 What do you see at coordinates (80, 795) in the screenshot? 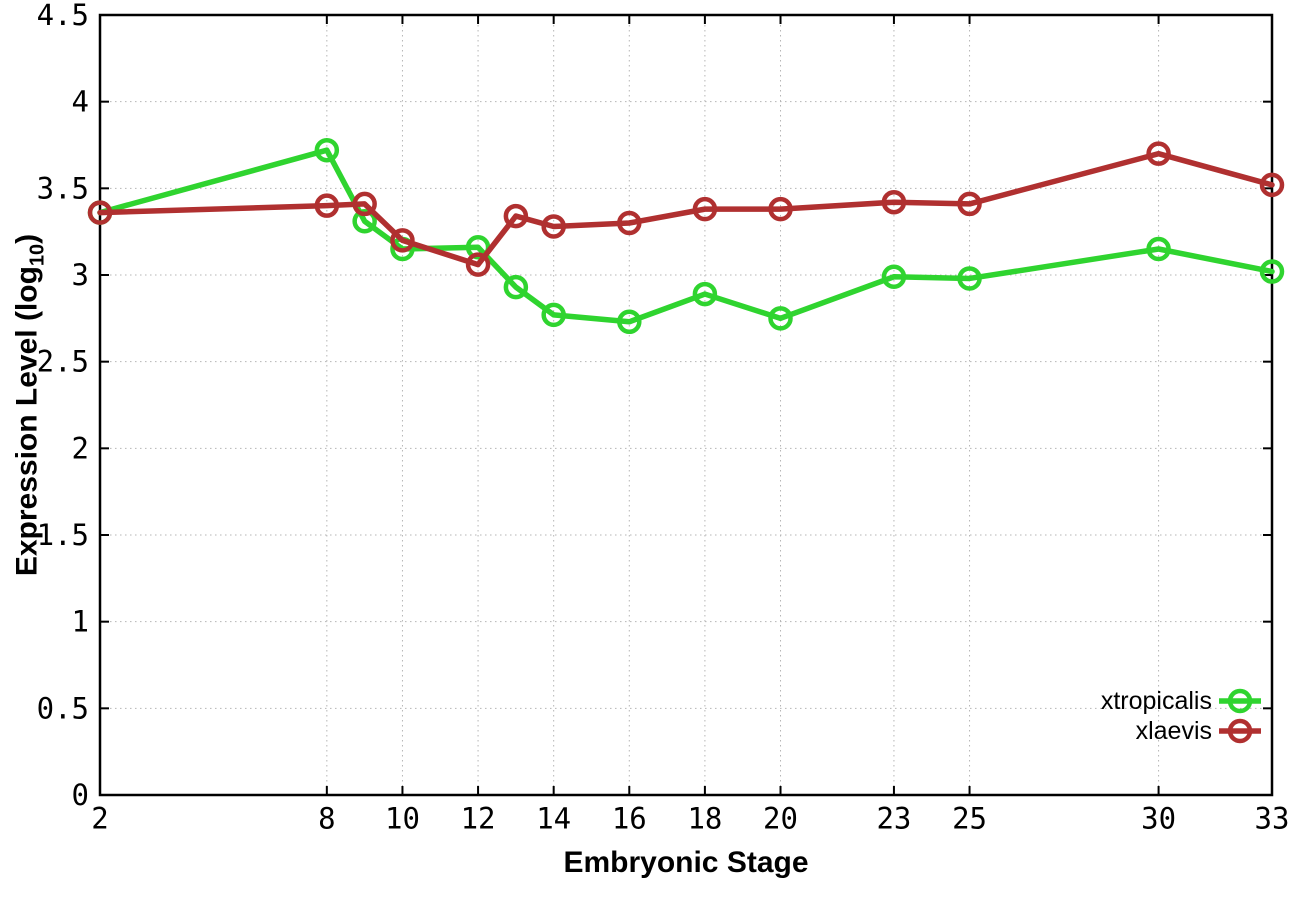
I see `y-tick-label: 0` at bounding box center [80, 795].